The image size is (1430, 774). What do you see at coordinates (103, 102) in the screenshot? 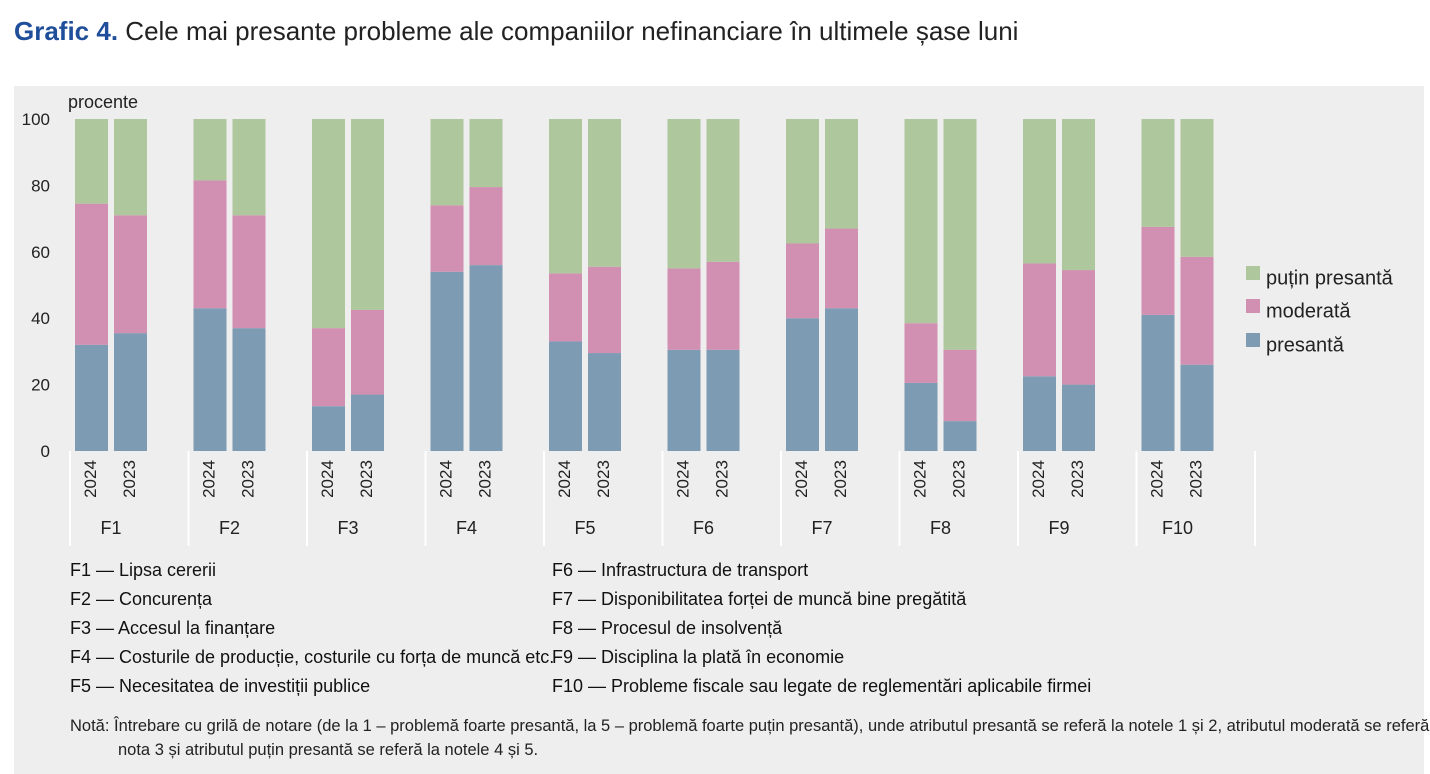
I see `y-axis-label: procente` at bounding box center [103, 102].